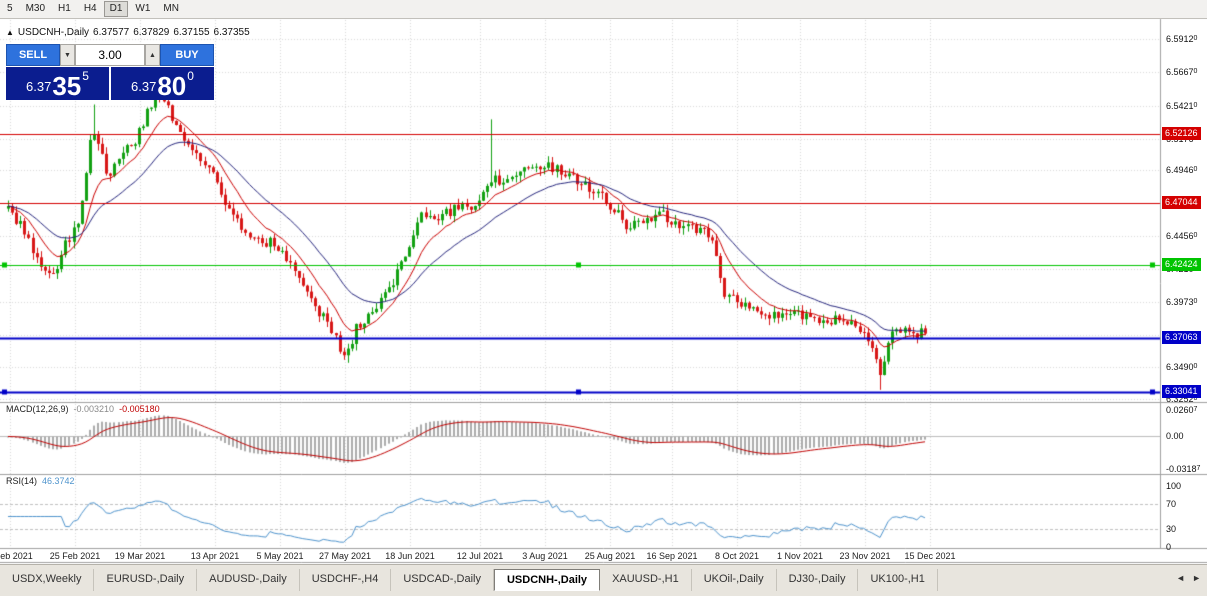 This screenshot has width=1207, height=596. I want to click on timeframe-button-d1: D1, so click(116, 9).